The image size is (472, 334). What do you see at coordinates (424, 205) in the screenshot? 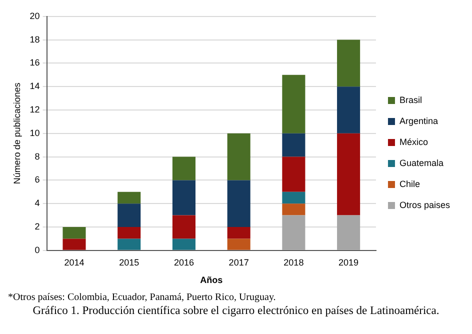
I see `legend-label: Otros paises` at bounding box center [424, 205].